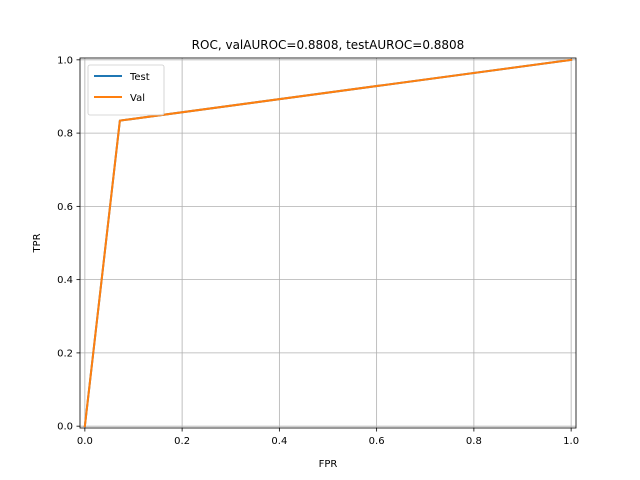 This screenshot has width=640, height=480. I want to click on x-tick-label: 0.6, so click(377, 441).